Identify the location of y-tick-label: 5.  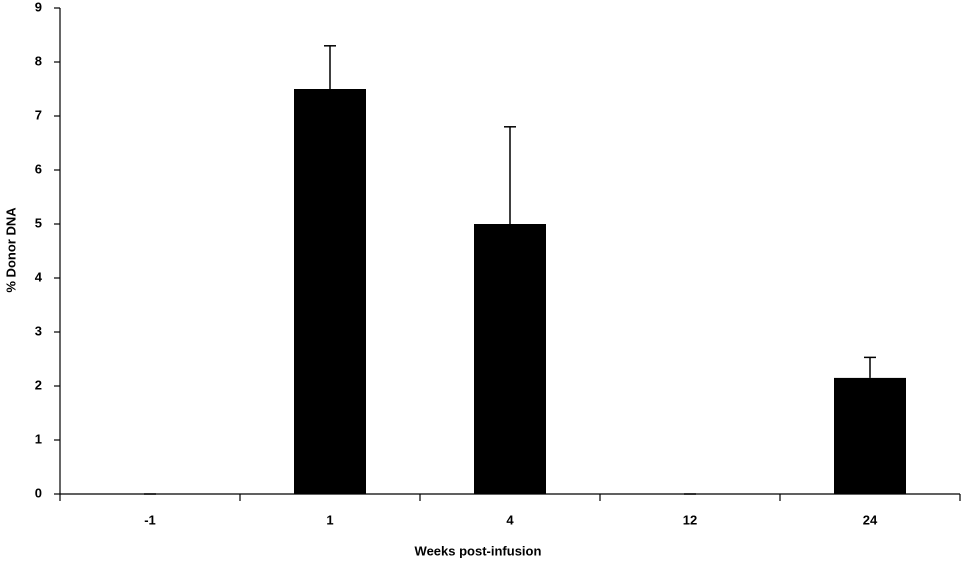
(38, 222).